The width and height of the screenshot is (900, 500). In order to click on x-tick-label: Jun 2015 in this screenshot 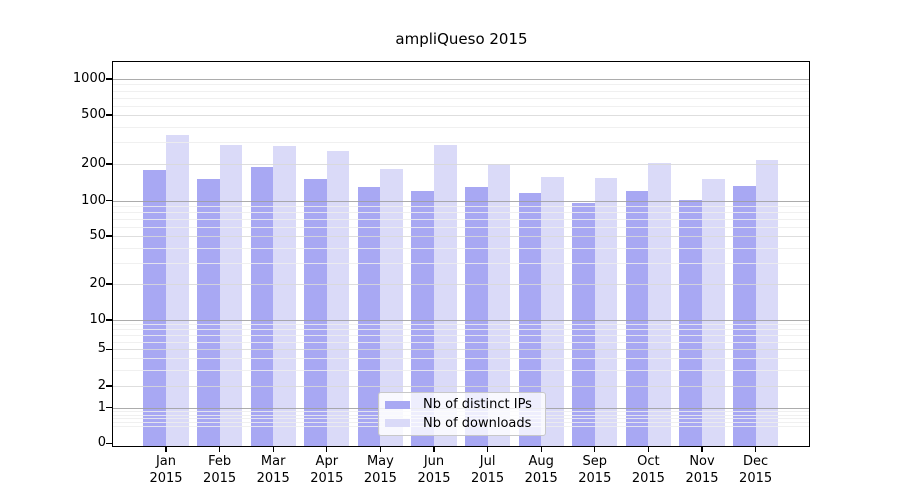, I will do `click(434, 470)`.